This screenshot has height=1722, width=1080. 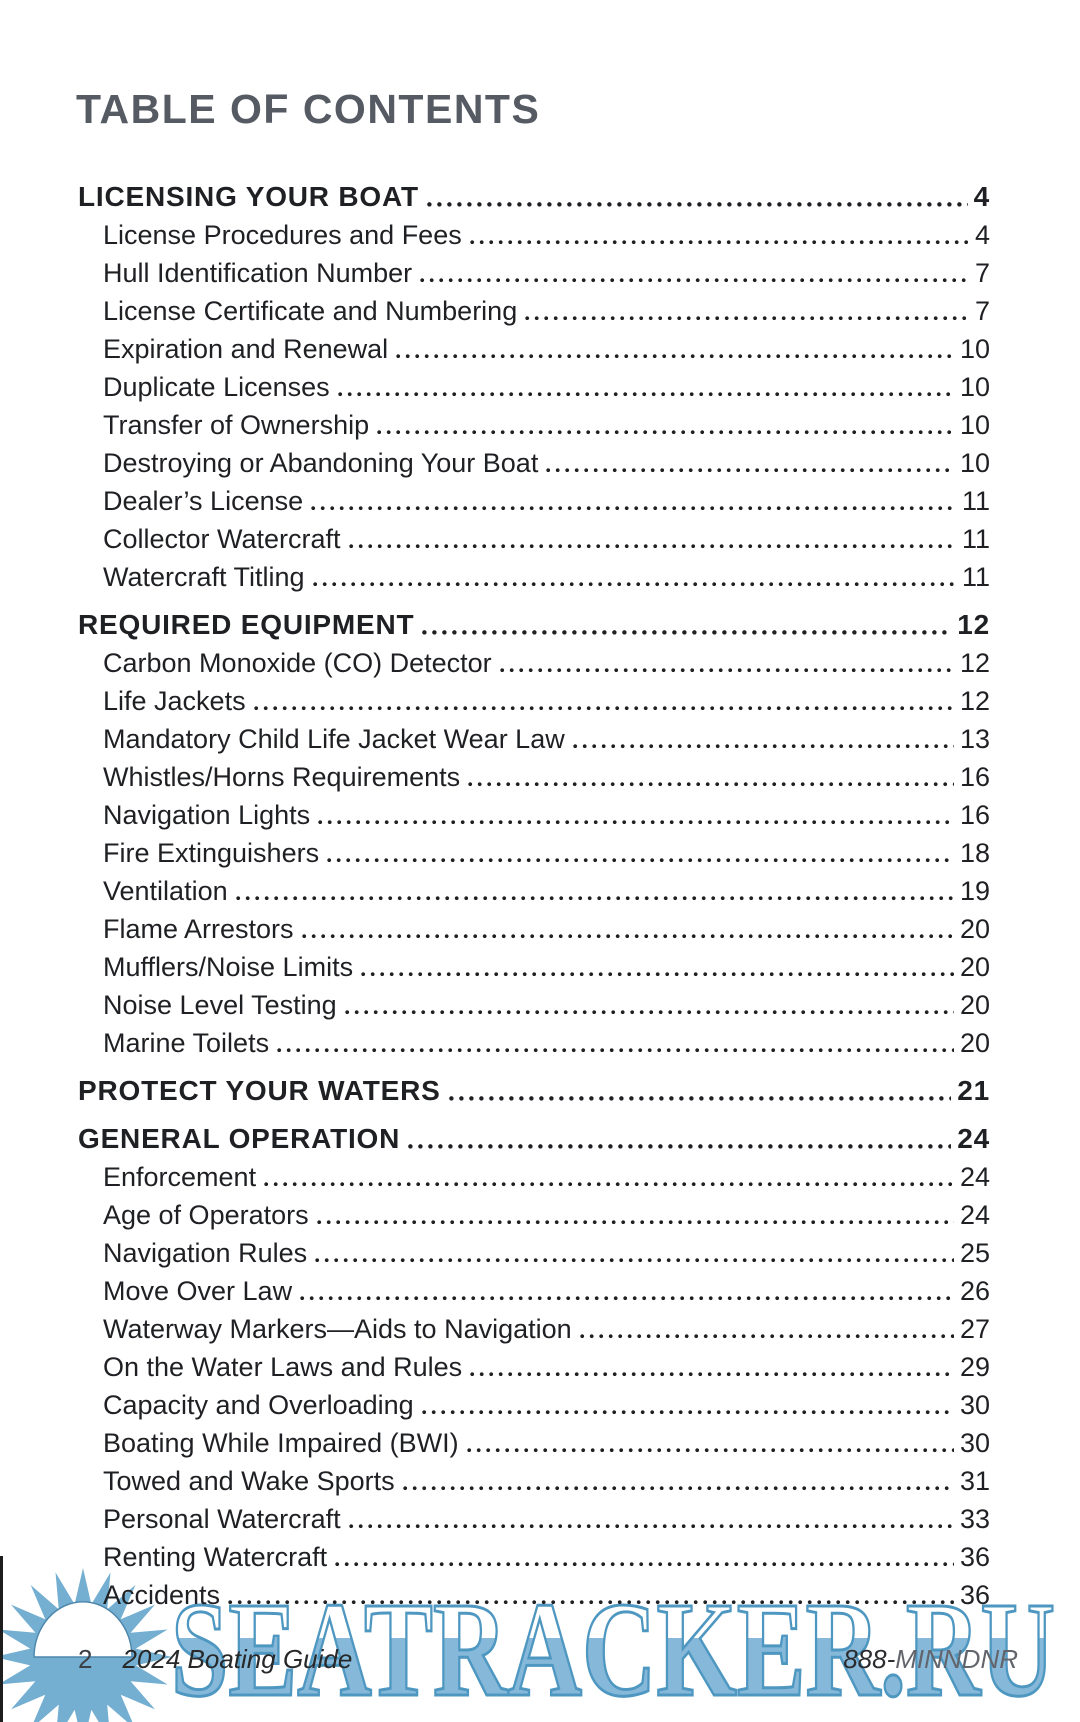 I want to click on toc-entry: Hull Identification Number 7, so click(x=534, y=273).